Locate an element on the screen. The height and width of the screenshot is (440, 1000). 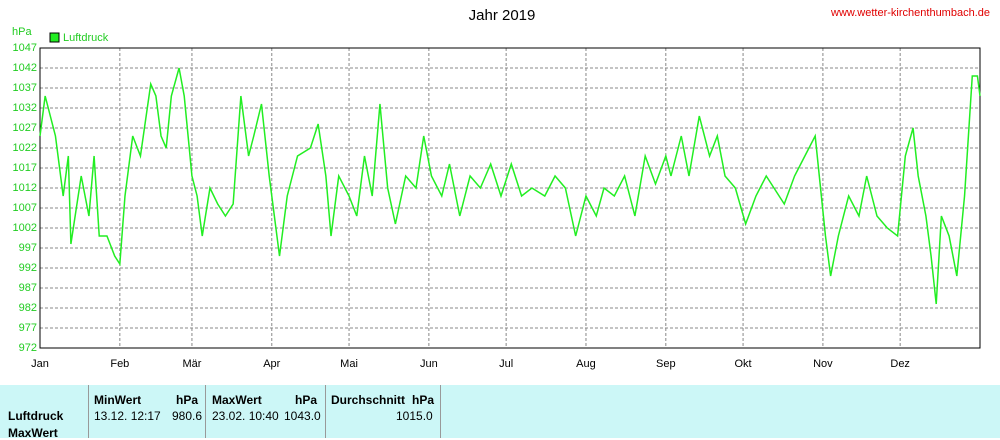
y-tick-label: 972 is located at coordinates (28, 348).